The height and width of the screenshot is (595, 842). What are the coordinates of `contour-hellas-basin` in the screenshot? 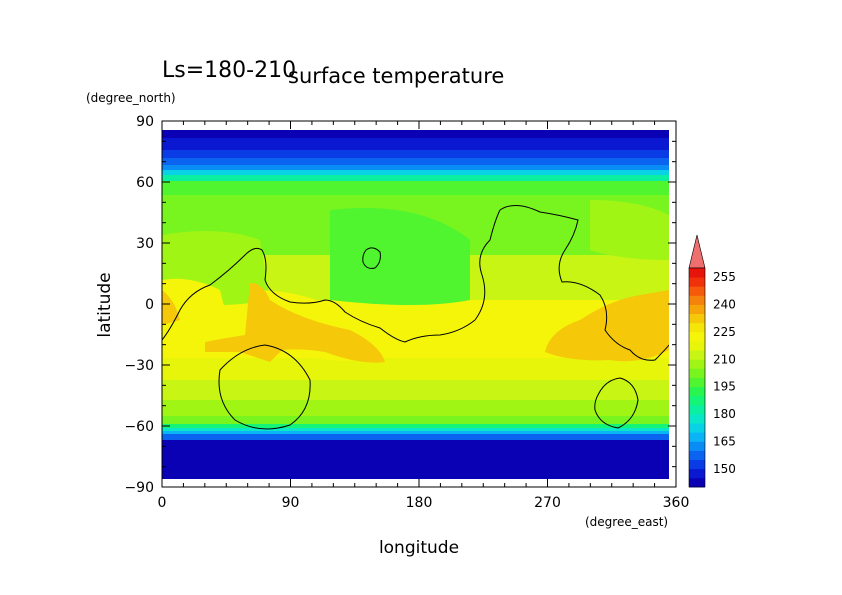 It's located at (264, 387).